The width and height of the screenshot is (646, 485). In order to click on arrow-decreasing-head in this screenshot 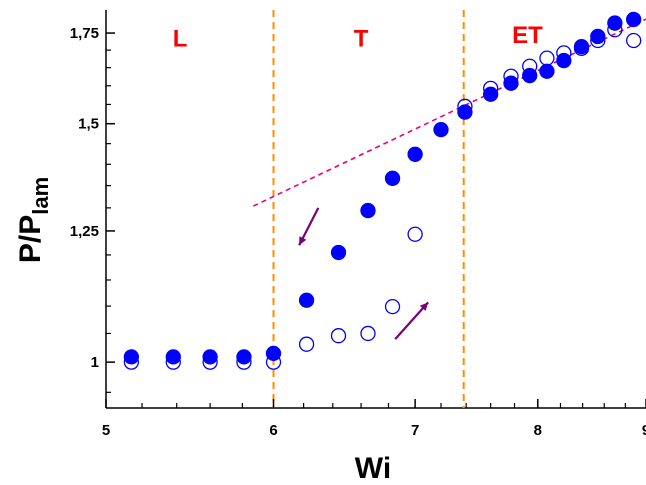, I will do `click(303, 241)`.